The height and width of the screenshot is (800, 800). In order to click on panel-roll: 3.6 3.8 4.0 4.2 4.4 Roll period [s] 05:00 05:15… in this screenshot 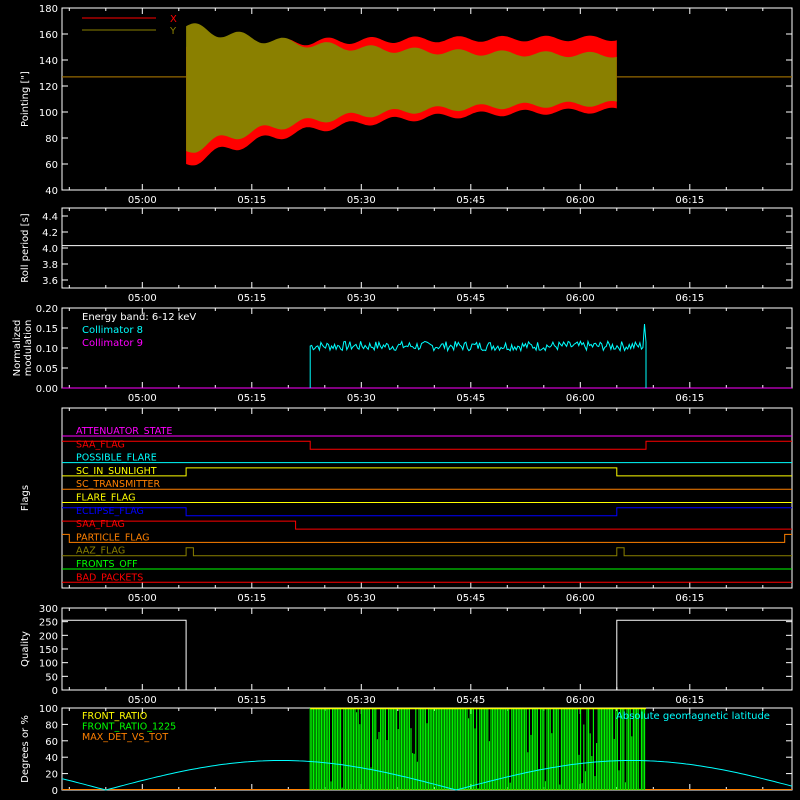, I will do `click(406, 255)`.